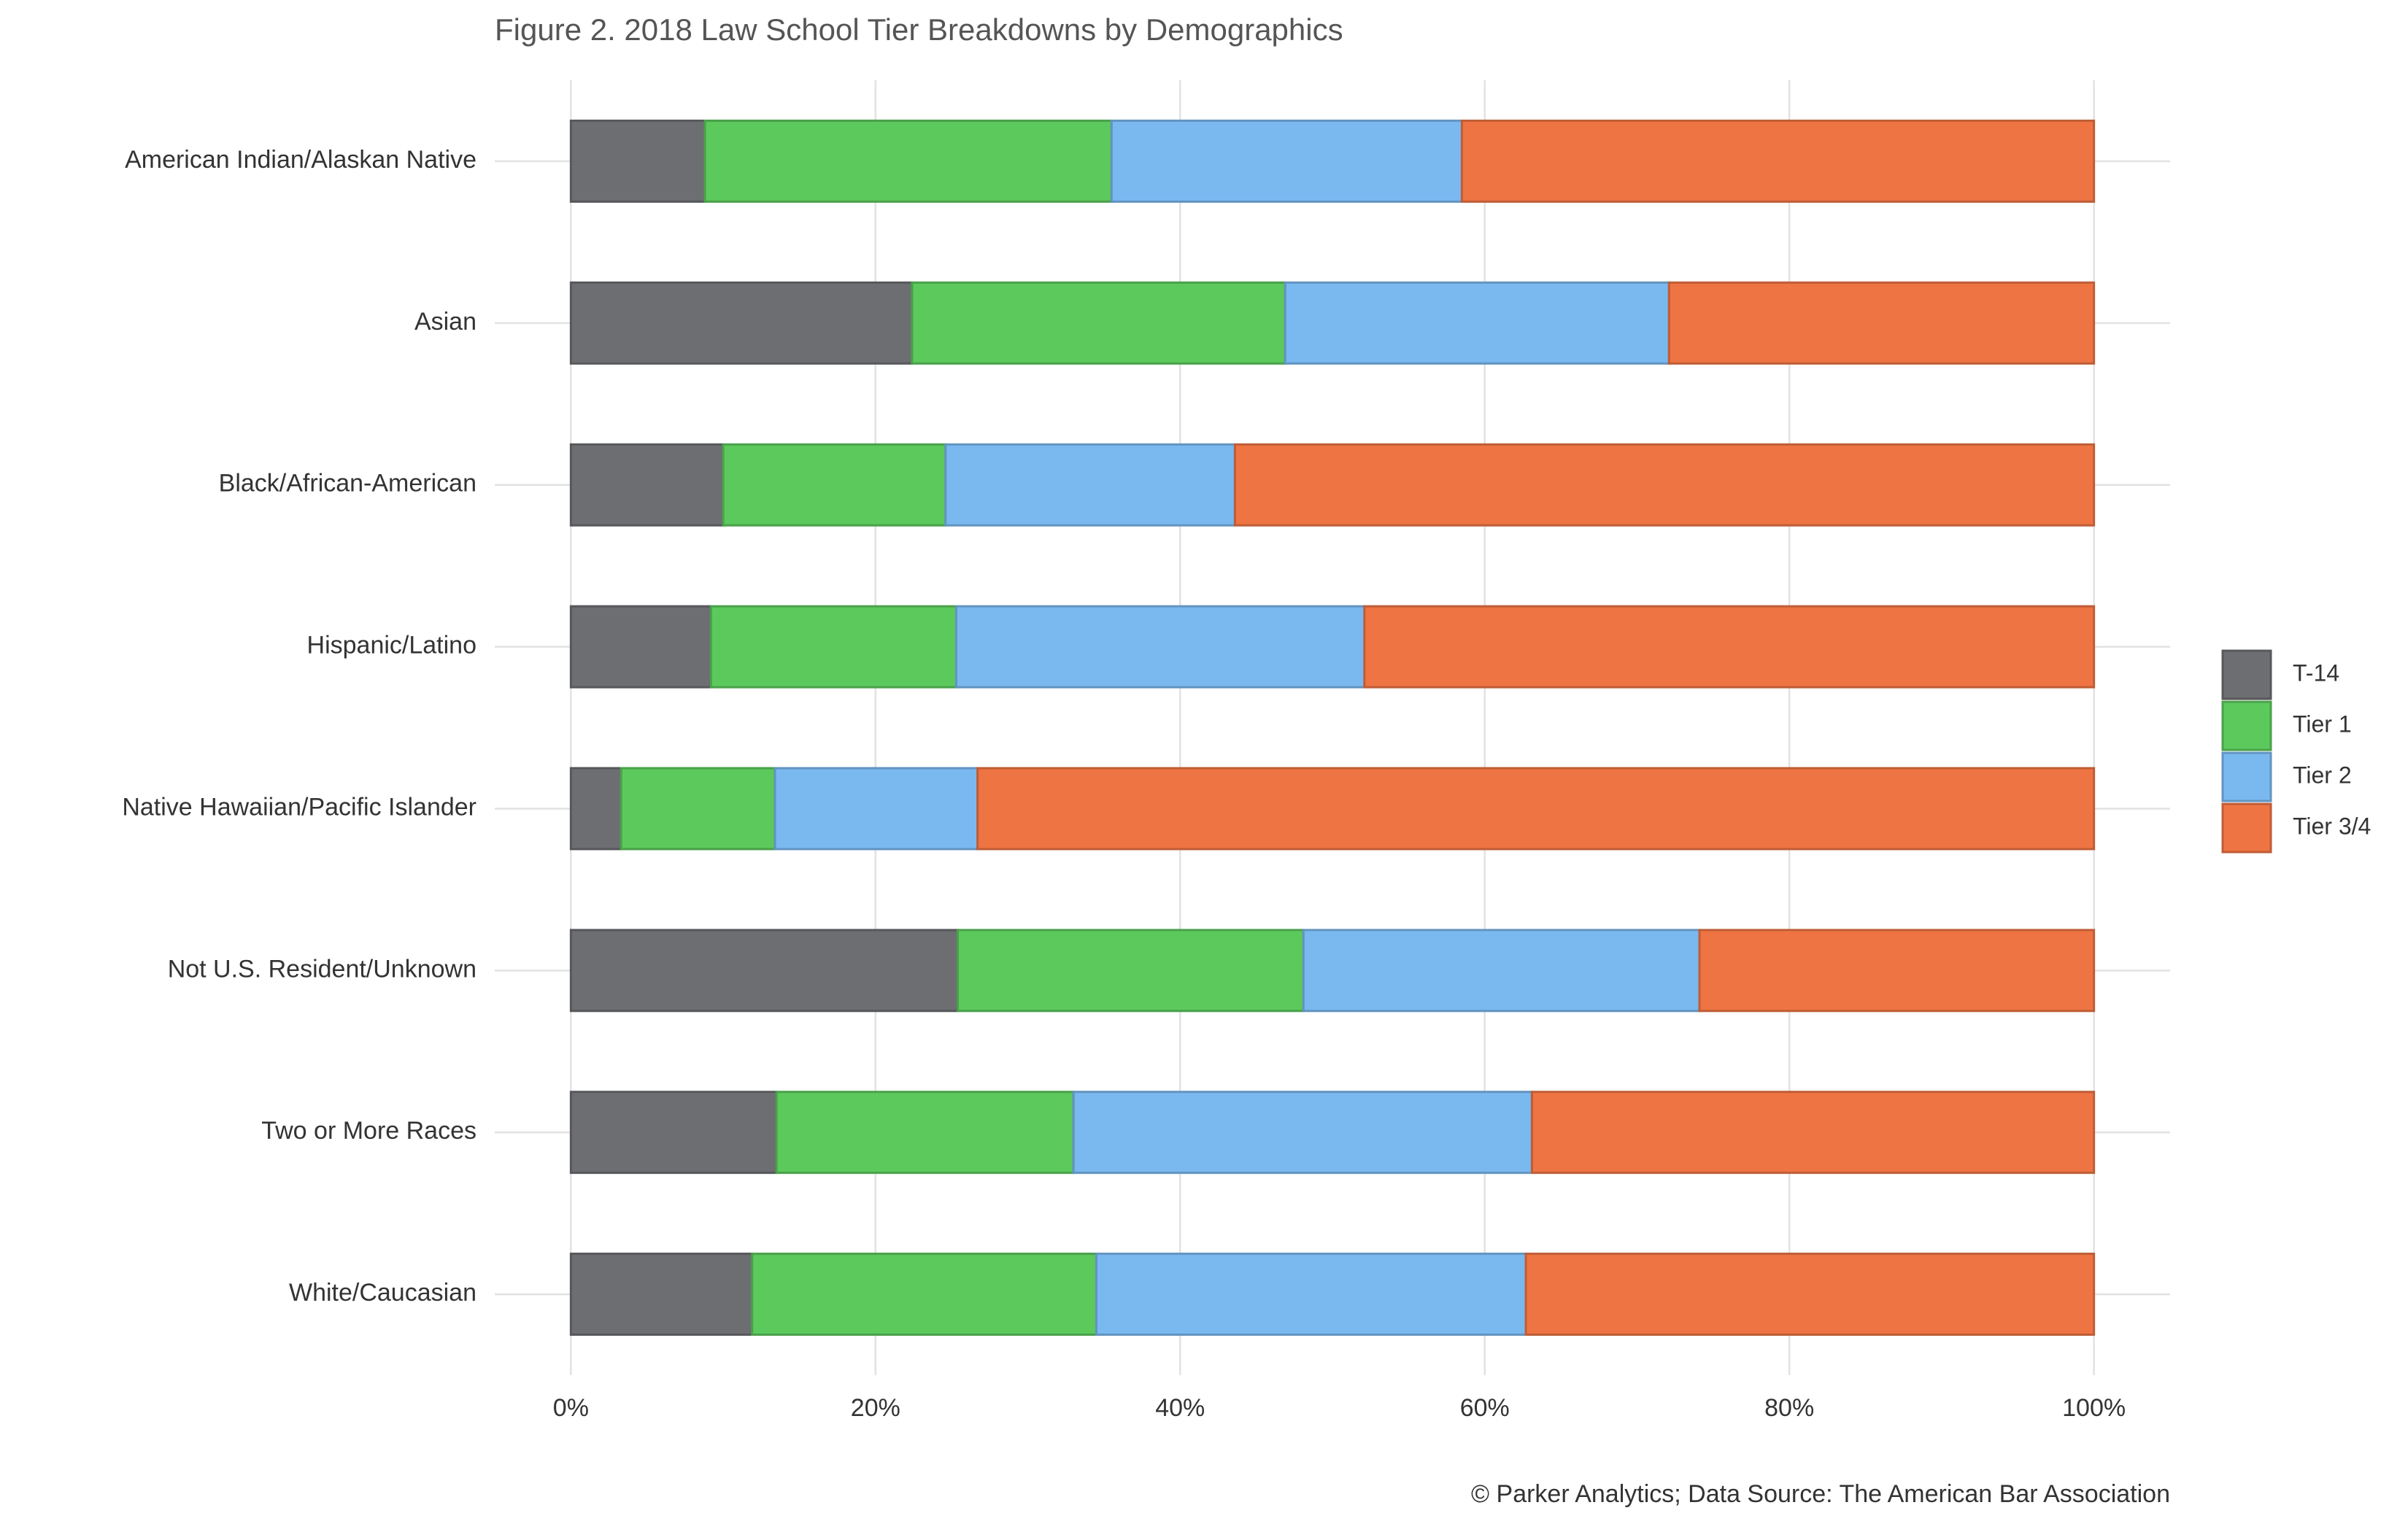  Describe the element at coordinates (875, 1408) in the screenshot. I see `x-tick-label: 20%` at that location.